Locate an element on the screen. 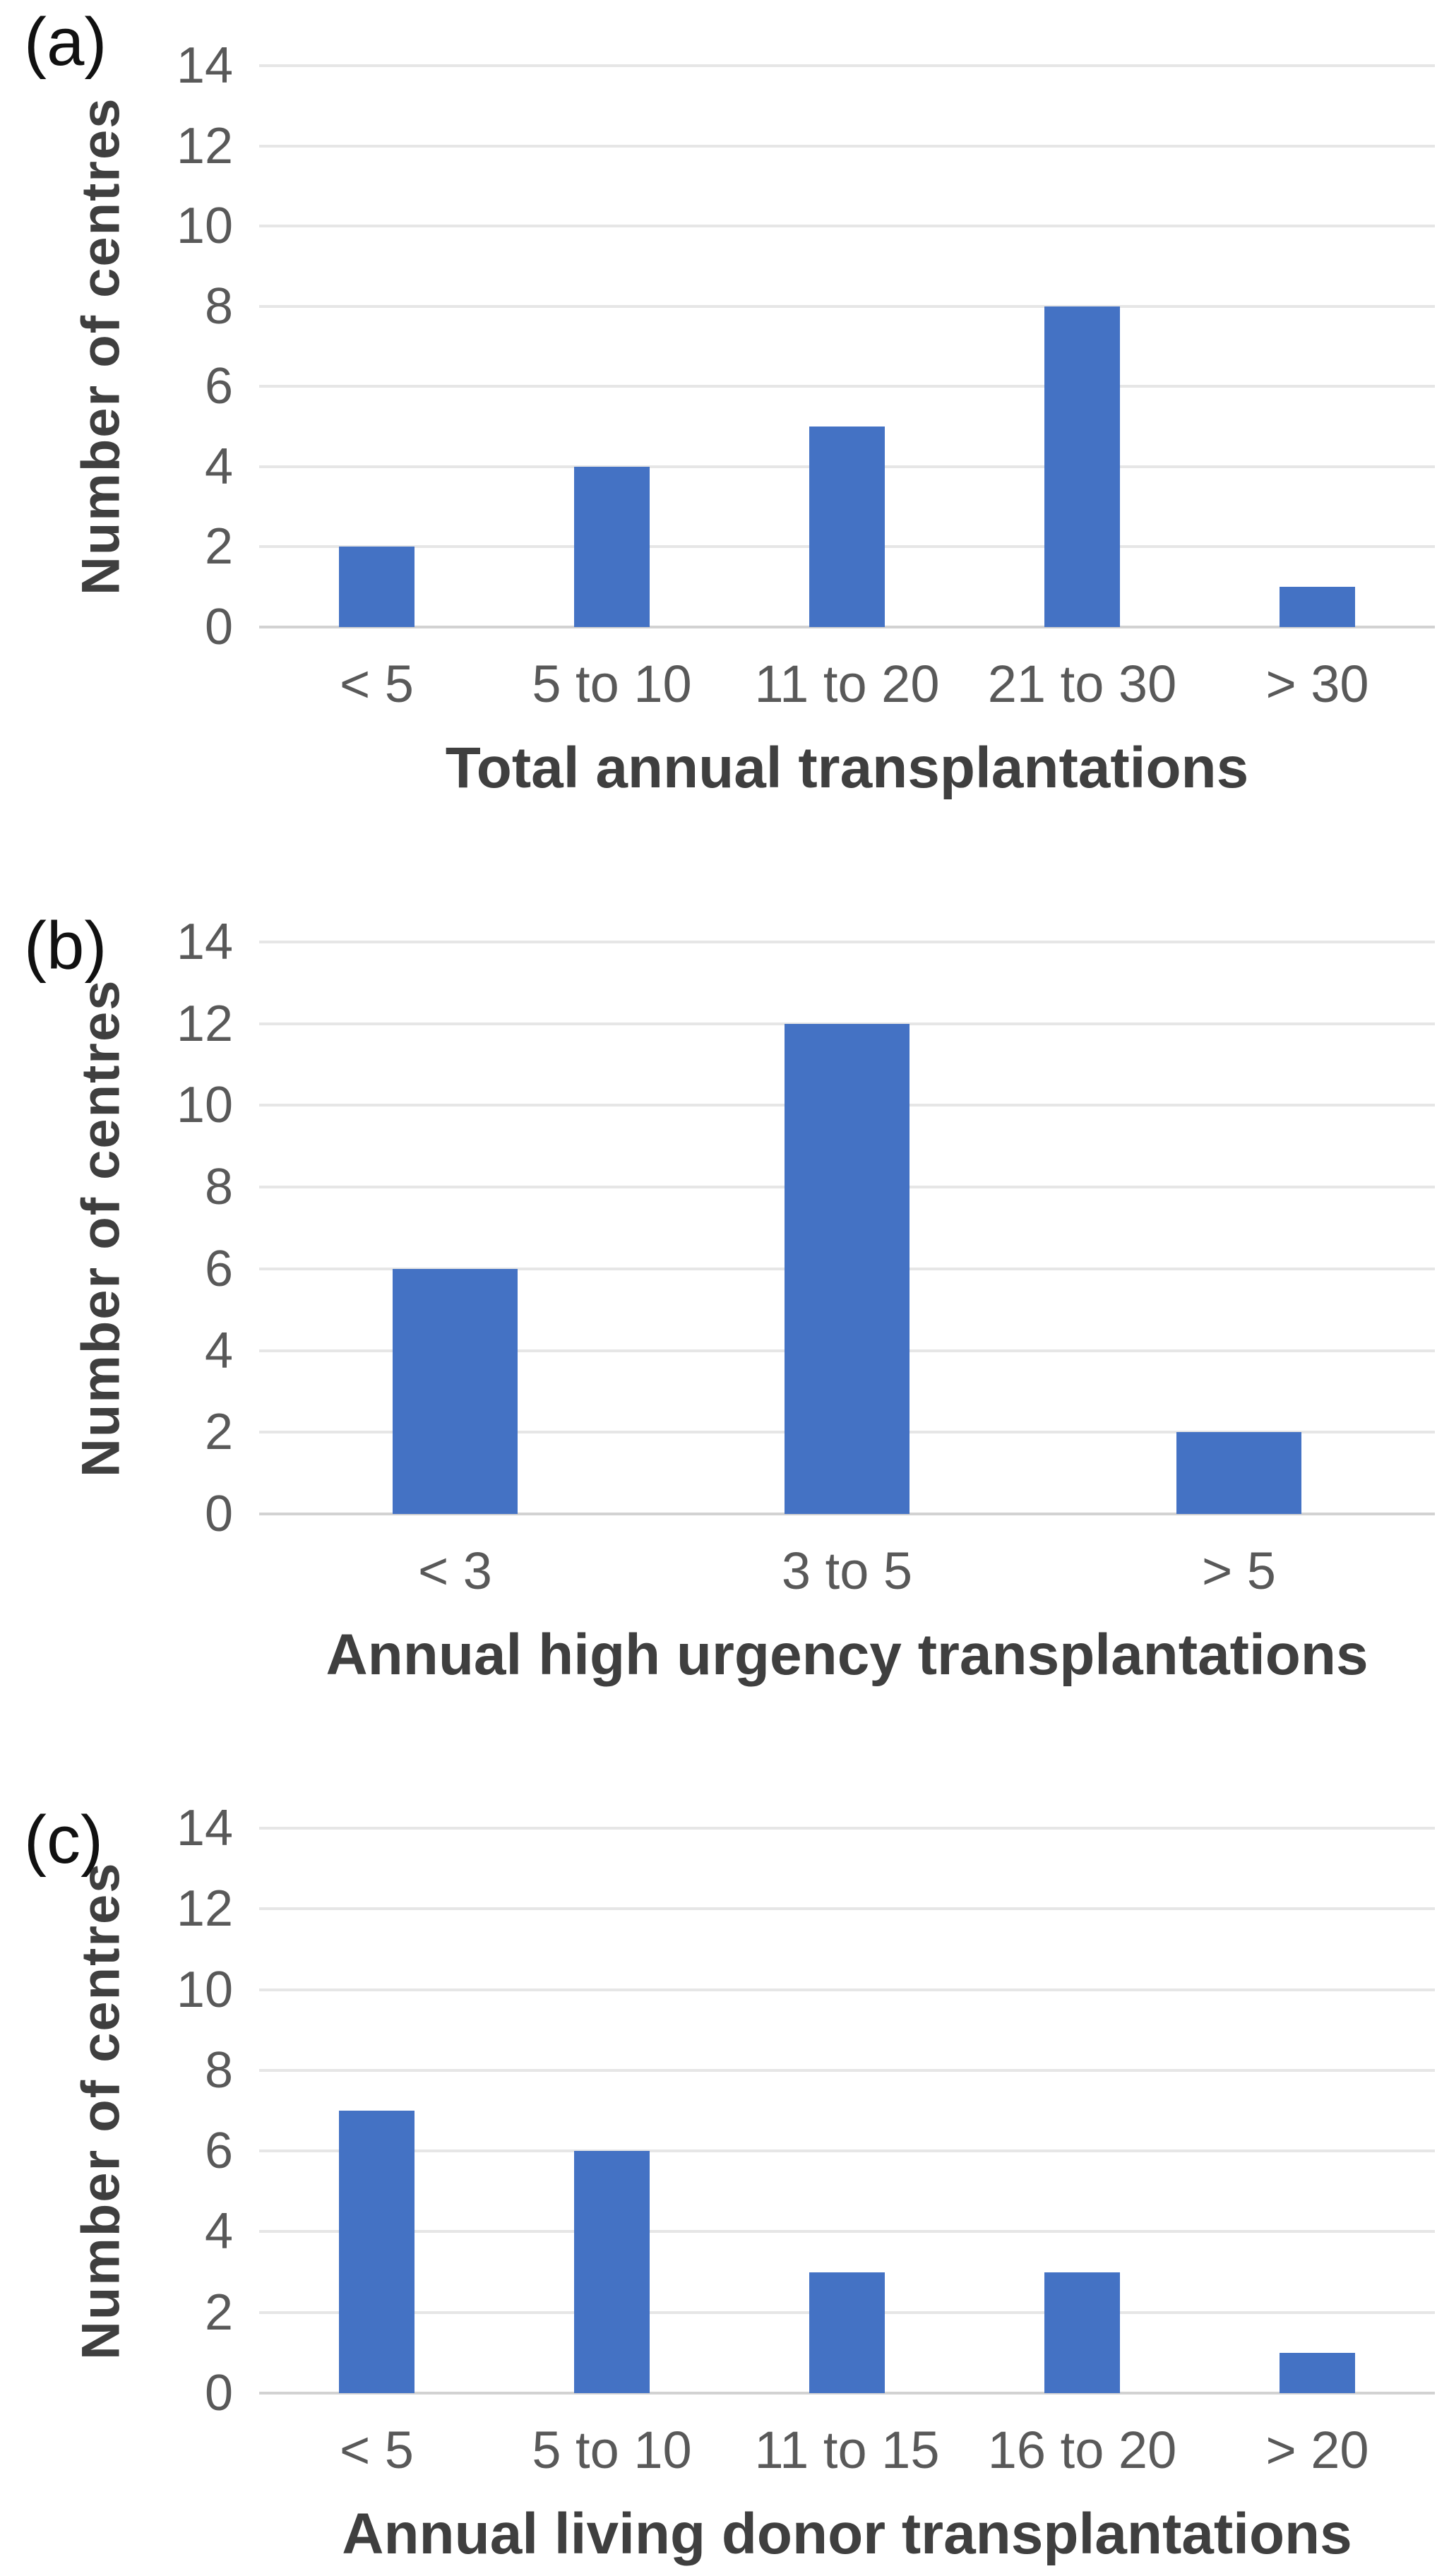  x-tick-label: < 3 is located at coordinates (455, 1571).